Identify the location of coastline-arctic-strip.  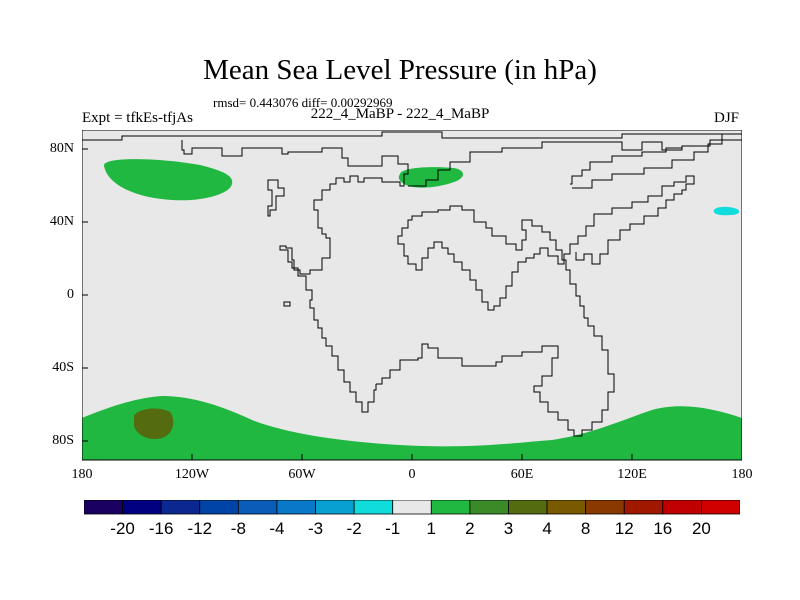
(412, 136).